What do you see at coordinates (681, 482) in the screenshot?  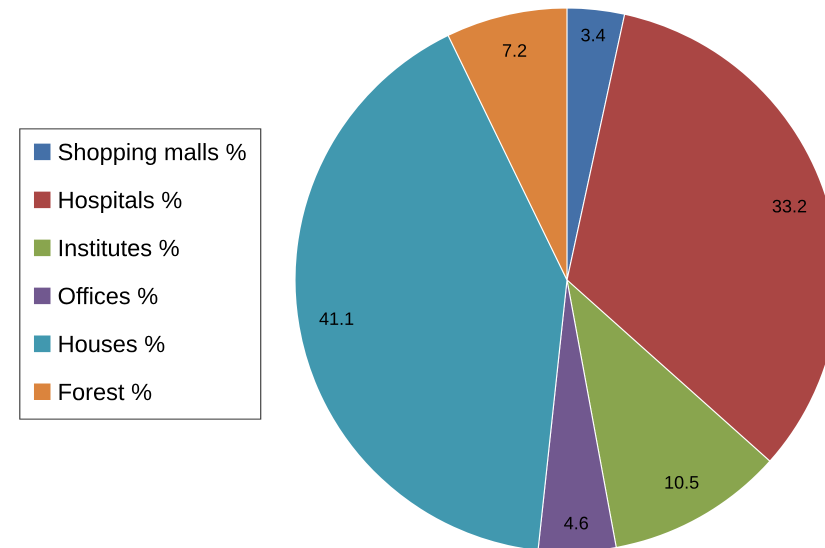 I see `data-label: 10.5` at bounding box center [681, 482].